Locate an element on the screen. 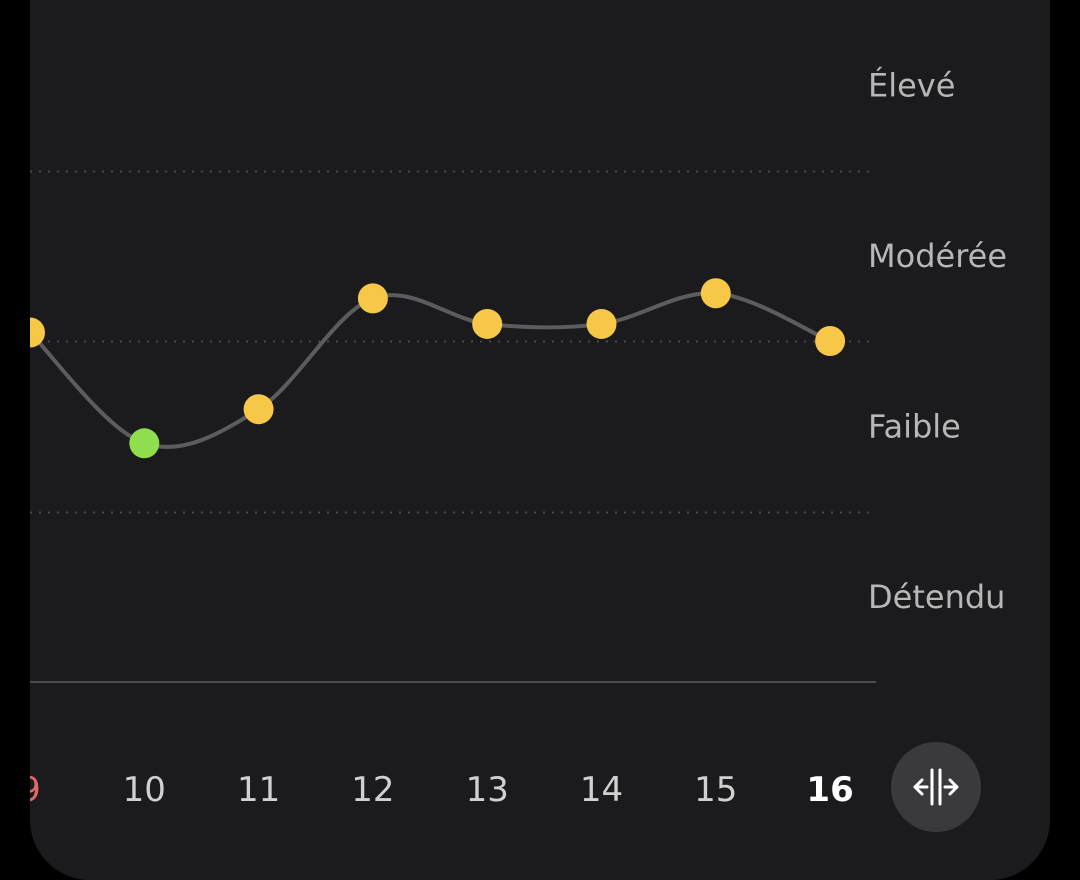 This screenshot has width=1080, height=880. x-tick-label: 16 is located at coordinates (829, 790).